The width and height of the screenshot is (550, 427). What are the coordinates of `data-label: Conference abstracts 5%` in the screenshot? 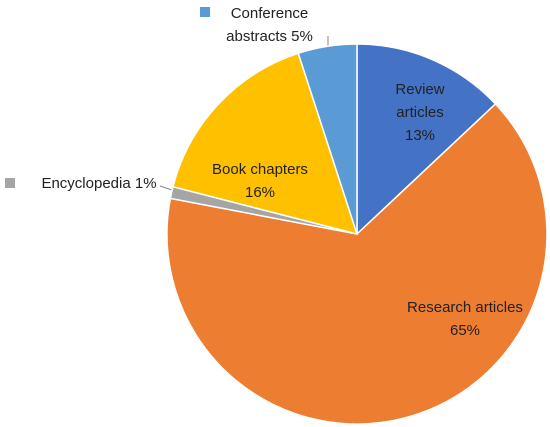 It's located at (269, 25).